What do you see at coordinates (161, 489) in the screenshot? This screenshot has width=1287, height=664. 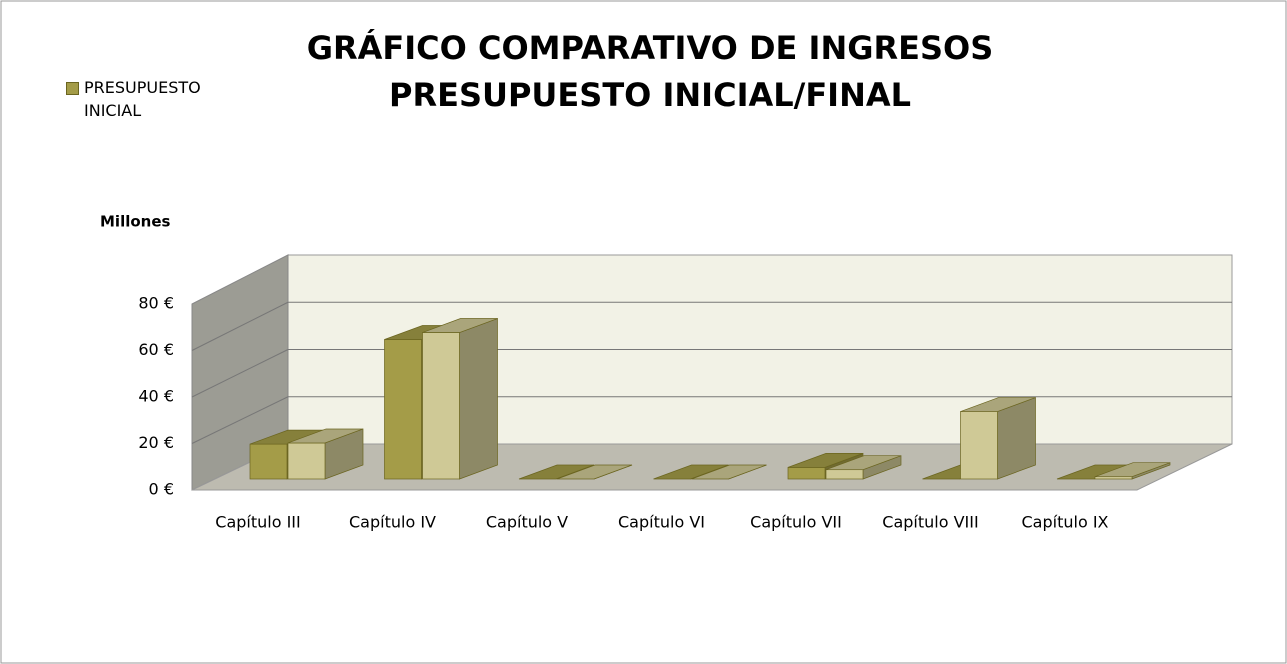 I see `y-tick-label: 0 €` at bounding box center [161, 489].